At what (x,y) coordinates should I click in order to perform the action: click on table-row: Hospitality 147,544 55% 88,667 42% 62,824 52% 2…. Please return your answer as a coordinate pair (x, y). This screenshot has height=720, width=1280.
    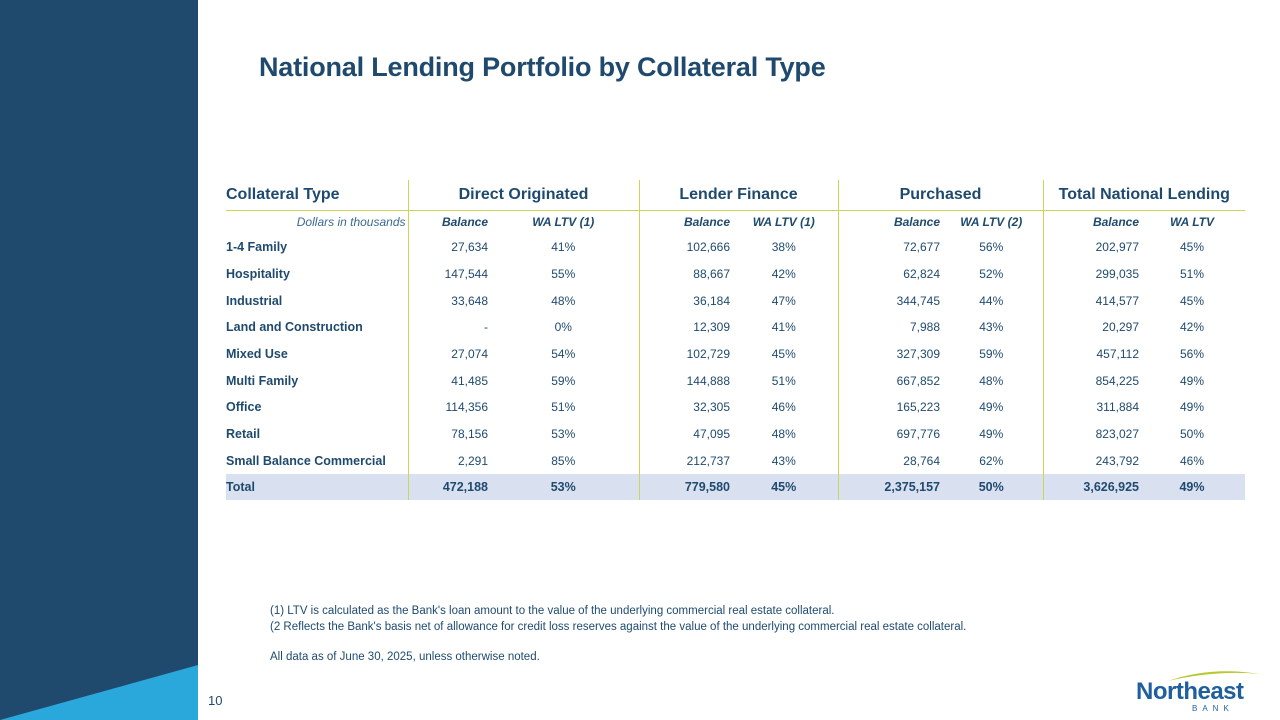
    Looking at the image, I should click on (735, 274).